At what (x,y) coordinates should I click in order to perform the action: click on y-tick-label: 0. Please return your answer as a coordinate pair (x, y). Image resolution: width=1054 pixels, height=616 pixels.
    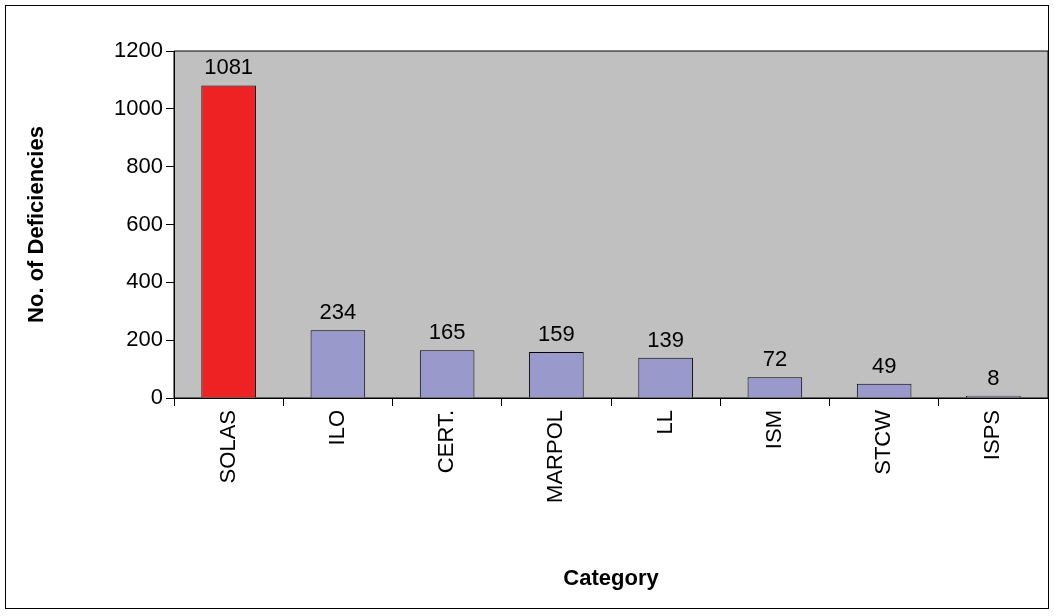
    Looking at the image, I should click on (156, 397).